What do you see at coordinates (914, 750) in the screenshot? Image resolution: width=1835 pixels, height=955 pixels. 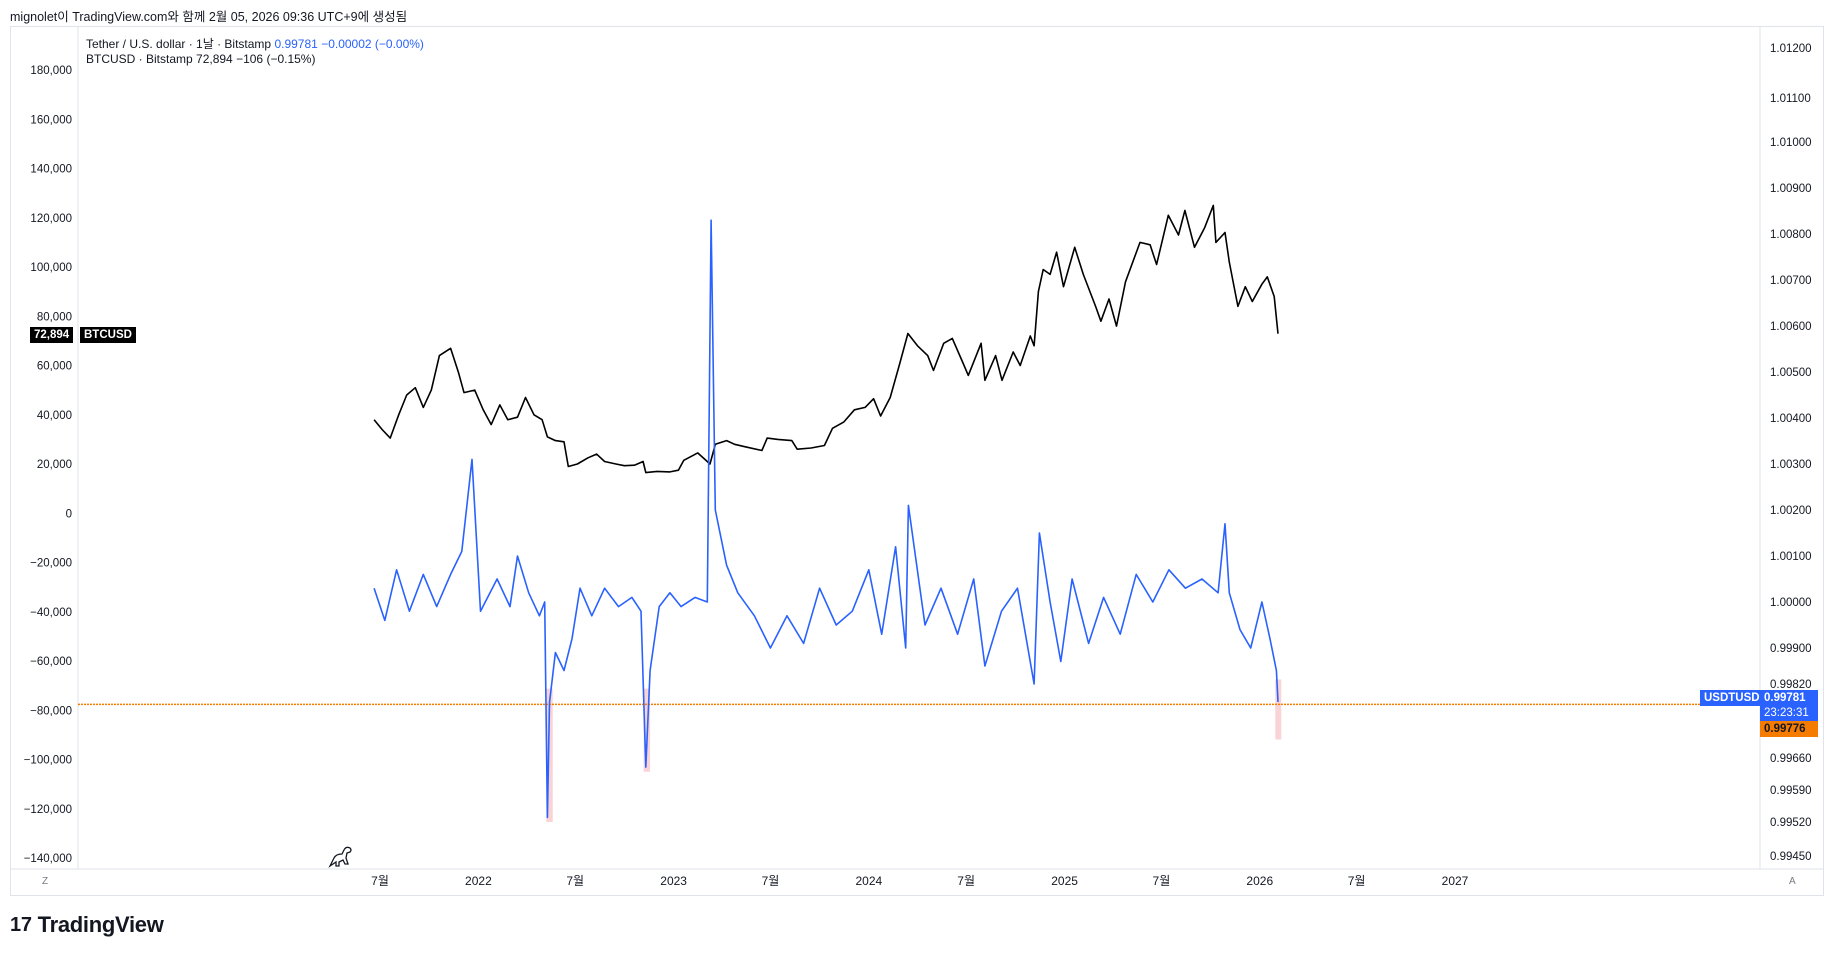 I see `highlight-boxes` at bounding box center [914, 750].